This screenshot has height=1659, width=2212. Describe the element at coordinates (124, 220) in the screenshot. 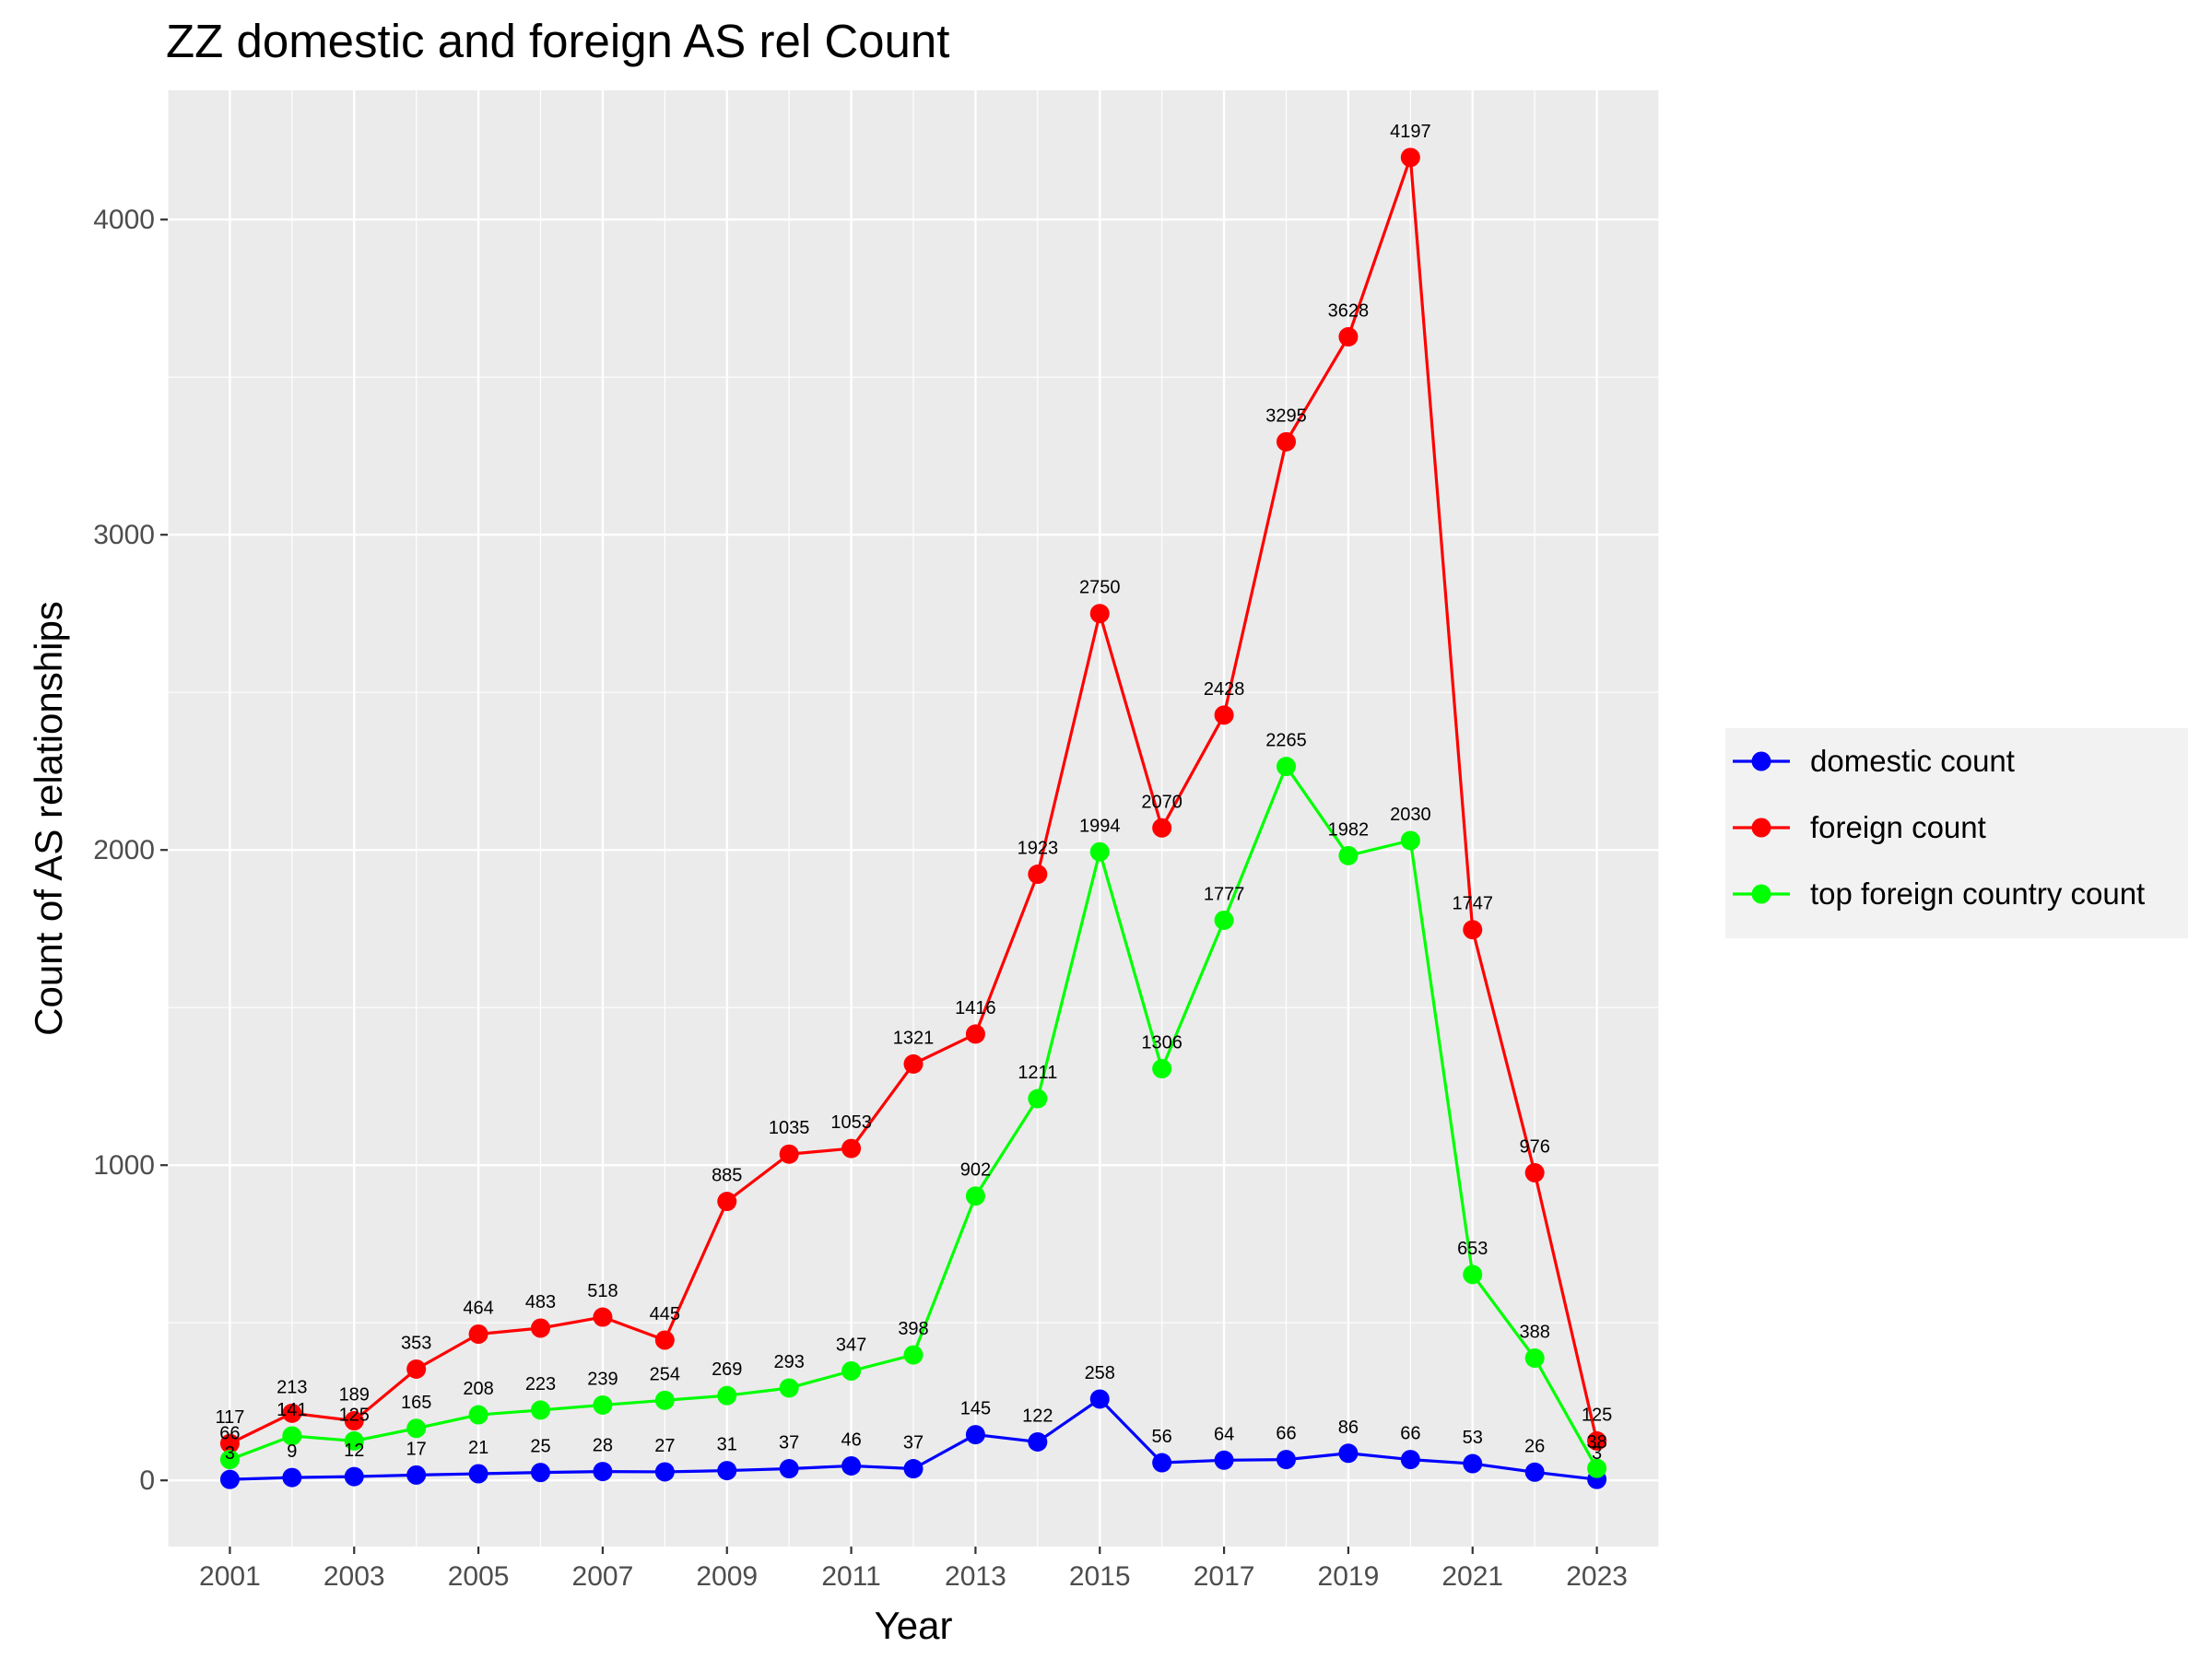

I see `y-tick-label: 4000` at that location.